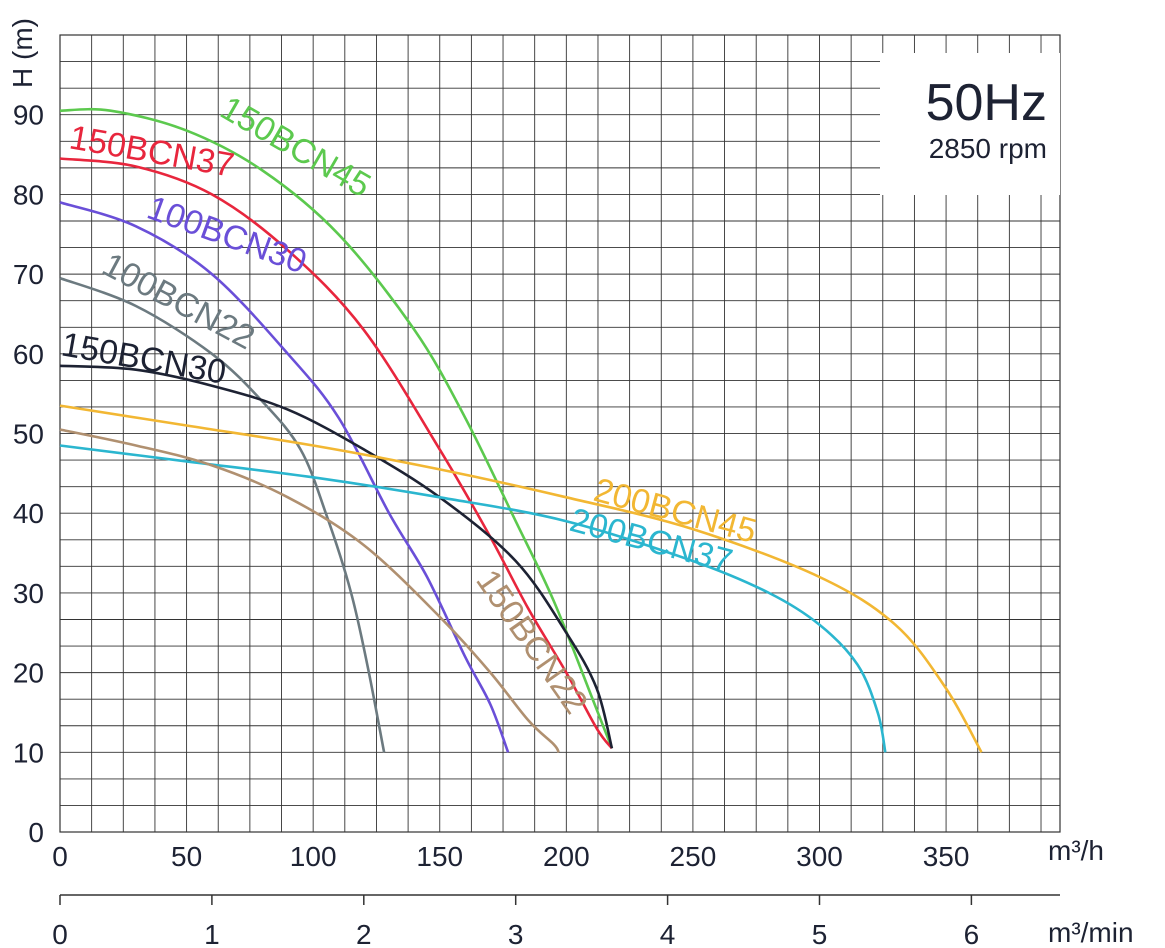 This screenshot has width=1165, height=948. Describe the element at coordinates (28, 194) in the screenshot. I see `y-tick-label: 80` at that location.